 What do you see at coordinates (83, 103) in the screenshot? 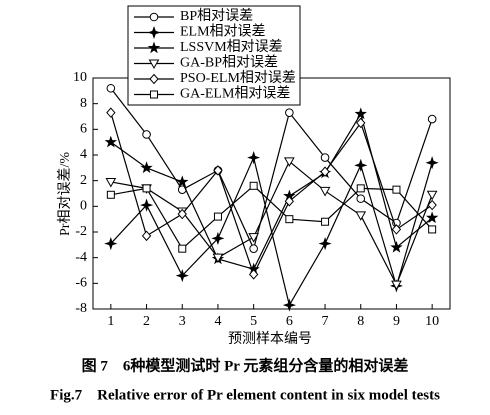
I see `y-tick-label: 8` at bounding box center [83, 103].